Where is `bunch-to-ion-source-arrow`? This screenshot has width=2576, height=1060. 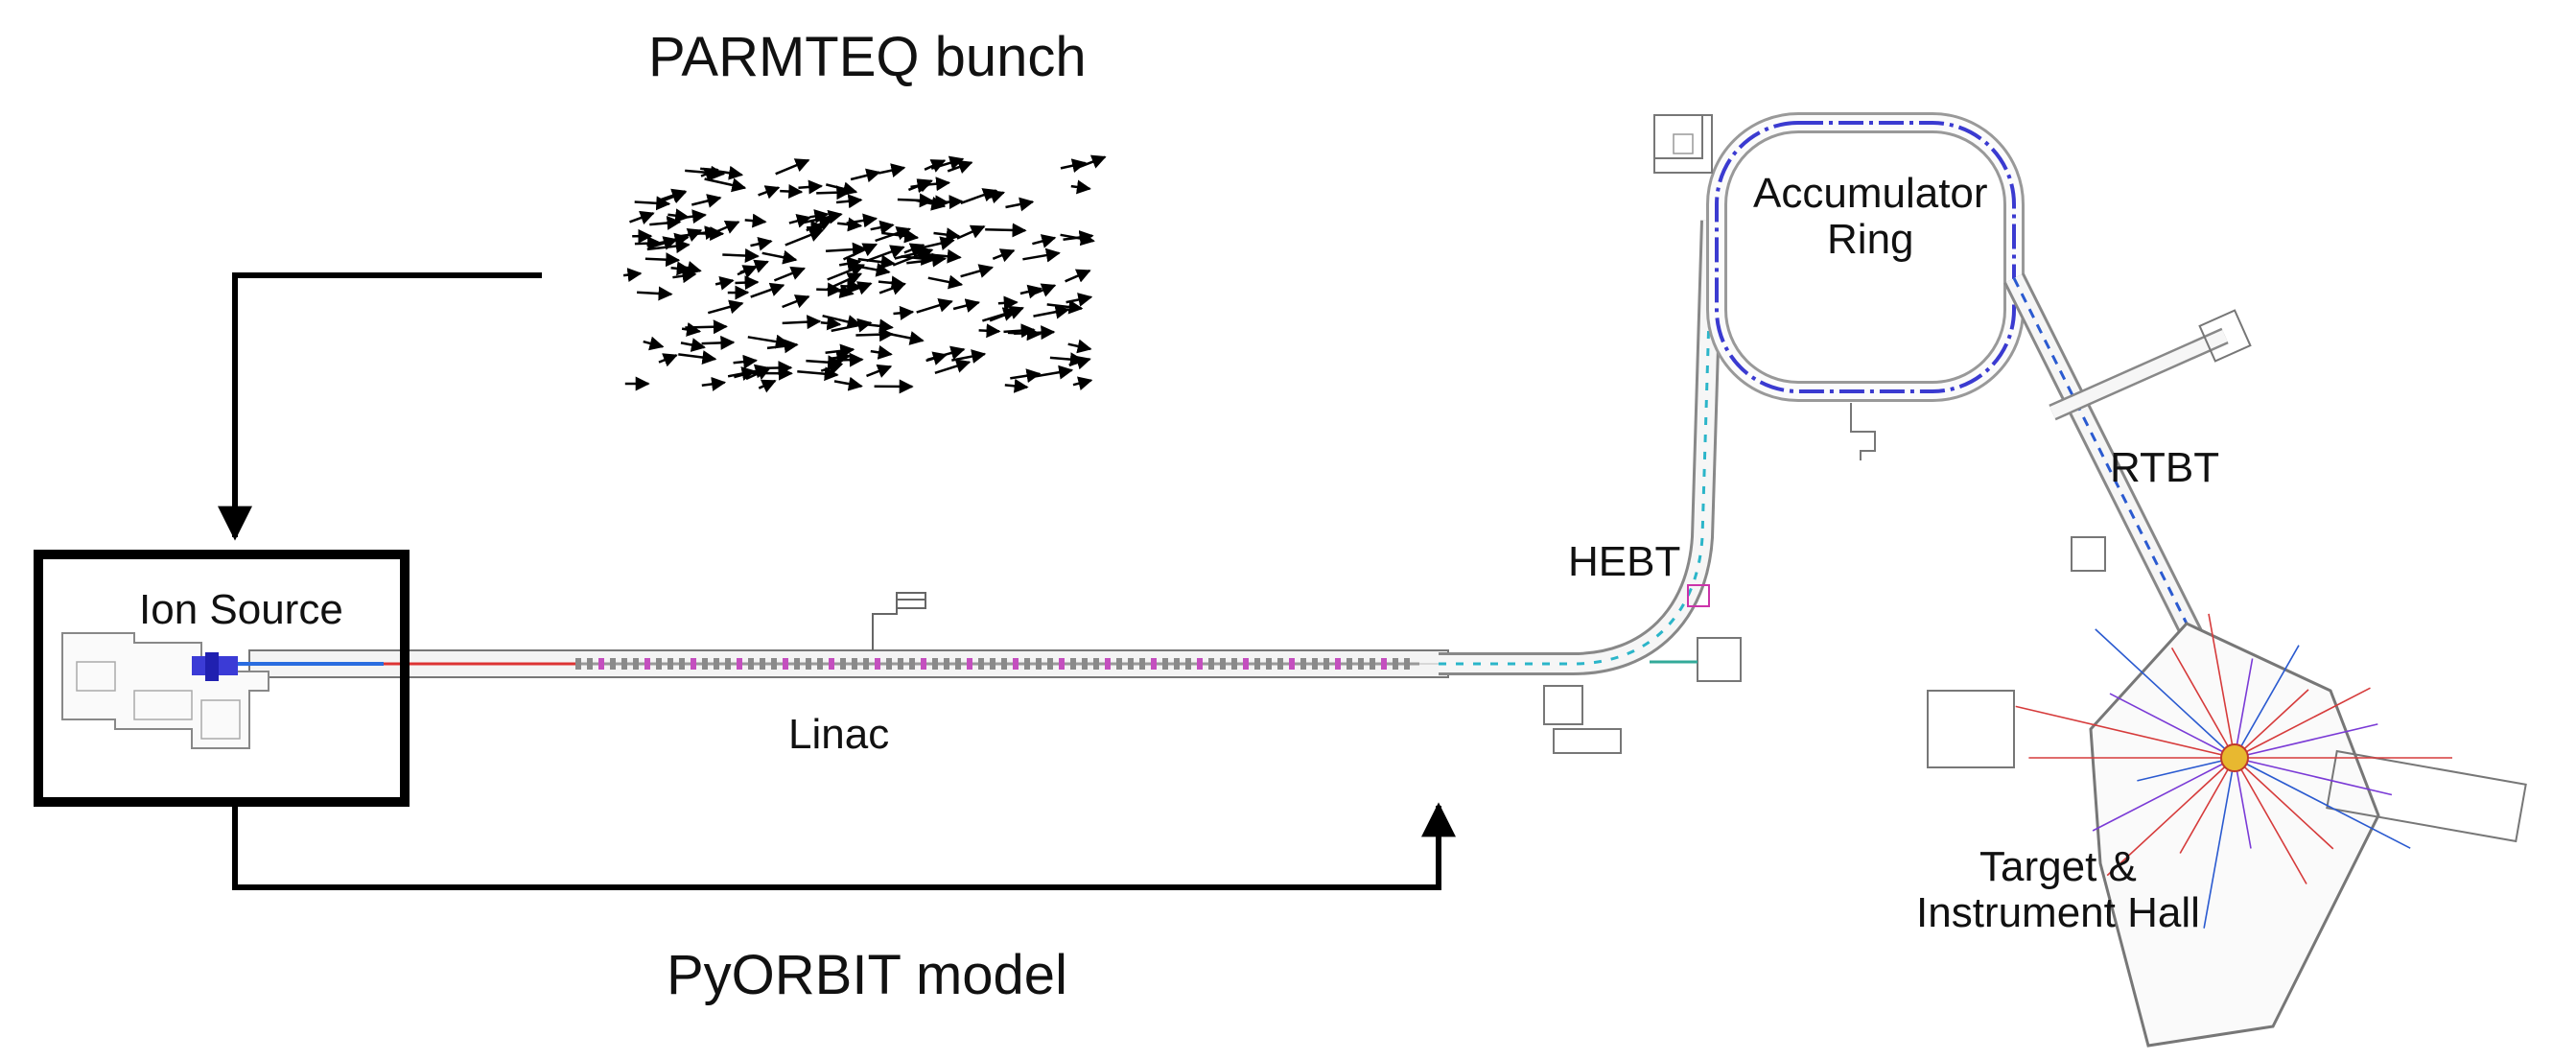 bunch-to-ion-source-arrow is located at coordinates (388, 406).